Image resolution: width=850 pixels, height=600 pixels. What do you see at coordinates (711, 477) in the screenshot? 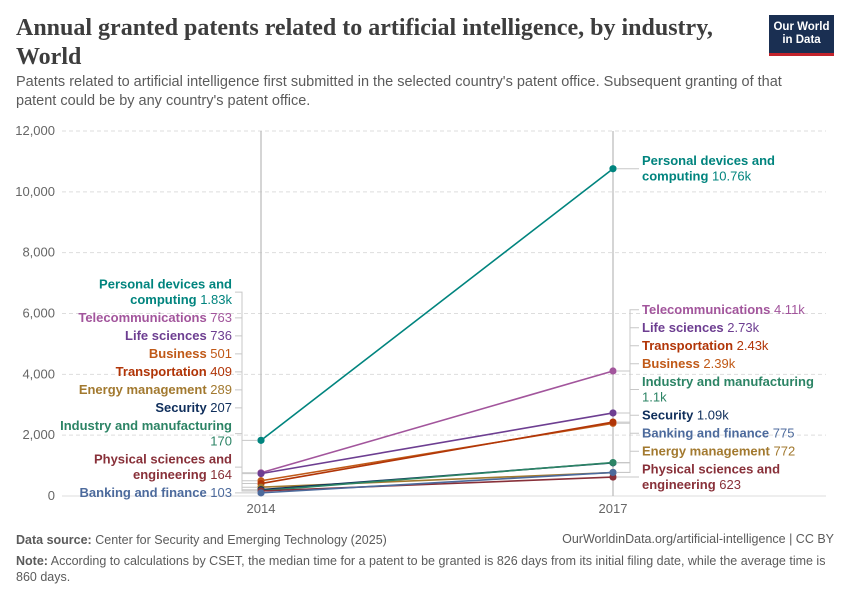
I see `end-label: Physical sciences and engineering 623` at bounding box center [711, 477].